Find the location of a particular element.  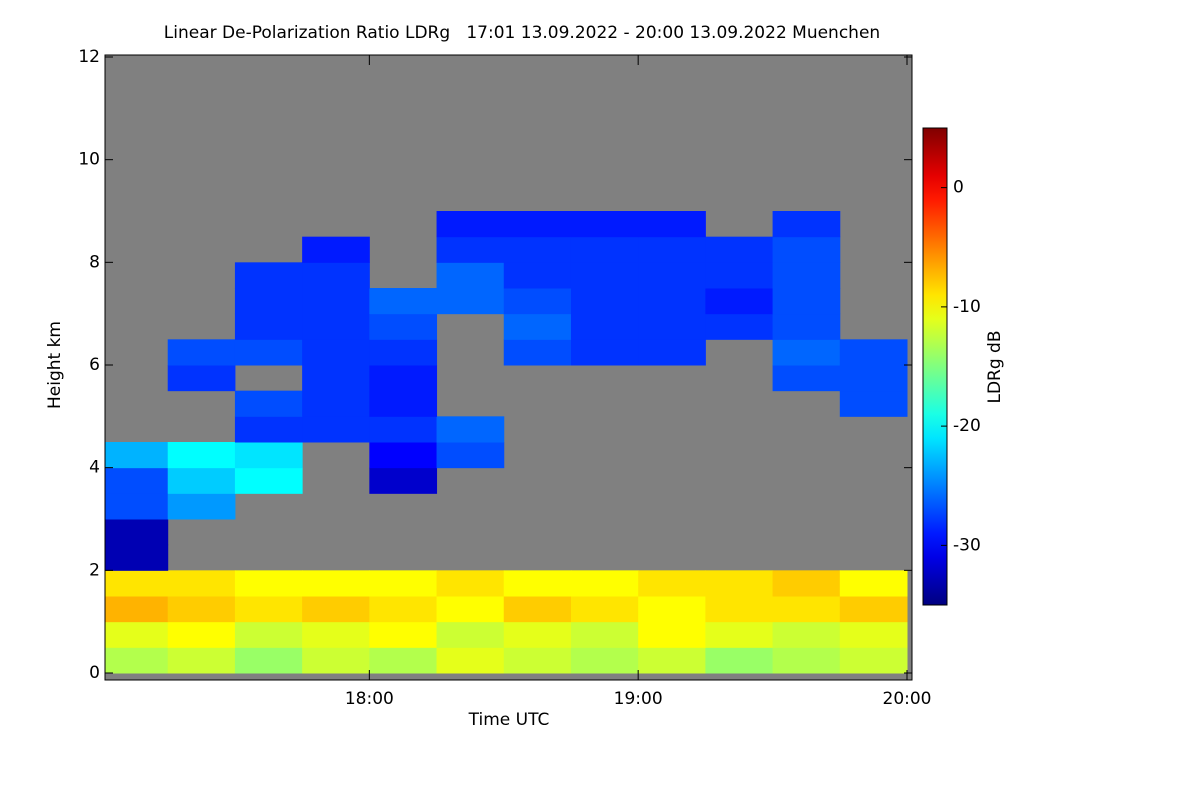

colorbar-tick-label: -30 is located at coordinates (967, 545).